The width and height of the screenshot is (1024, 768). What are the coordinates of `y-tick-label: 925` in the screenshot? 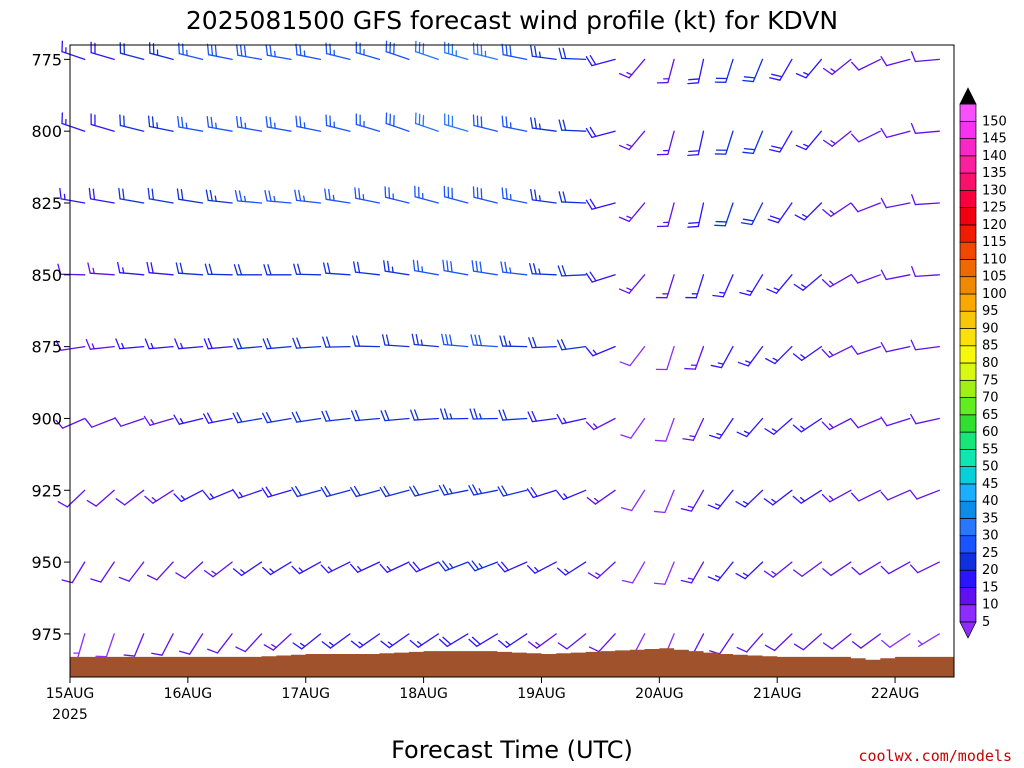 It's located at (46, 490).